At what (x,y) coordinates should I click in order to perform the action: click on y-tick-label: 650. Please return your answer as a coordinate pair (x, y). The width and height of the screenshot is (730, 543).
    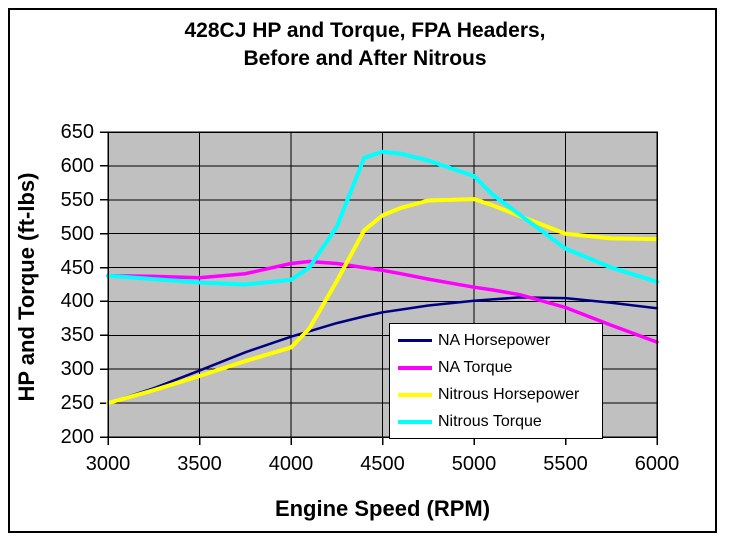
    Looking at the image, I should click on (77, 132).